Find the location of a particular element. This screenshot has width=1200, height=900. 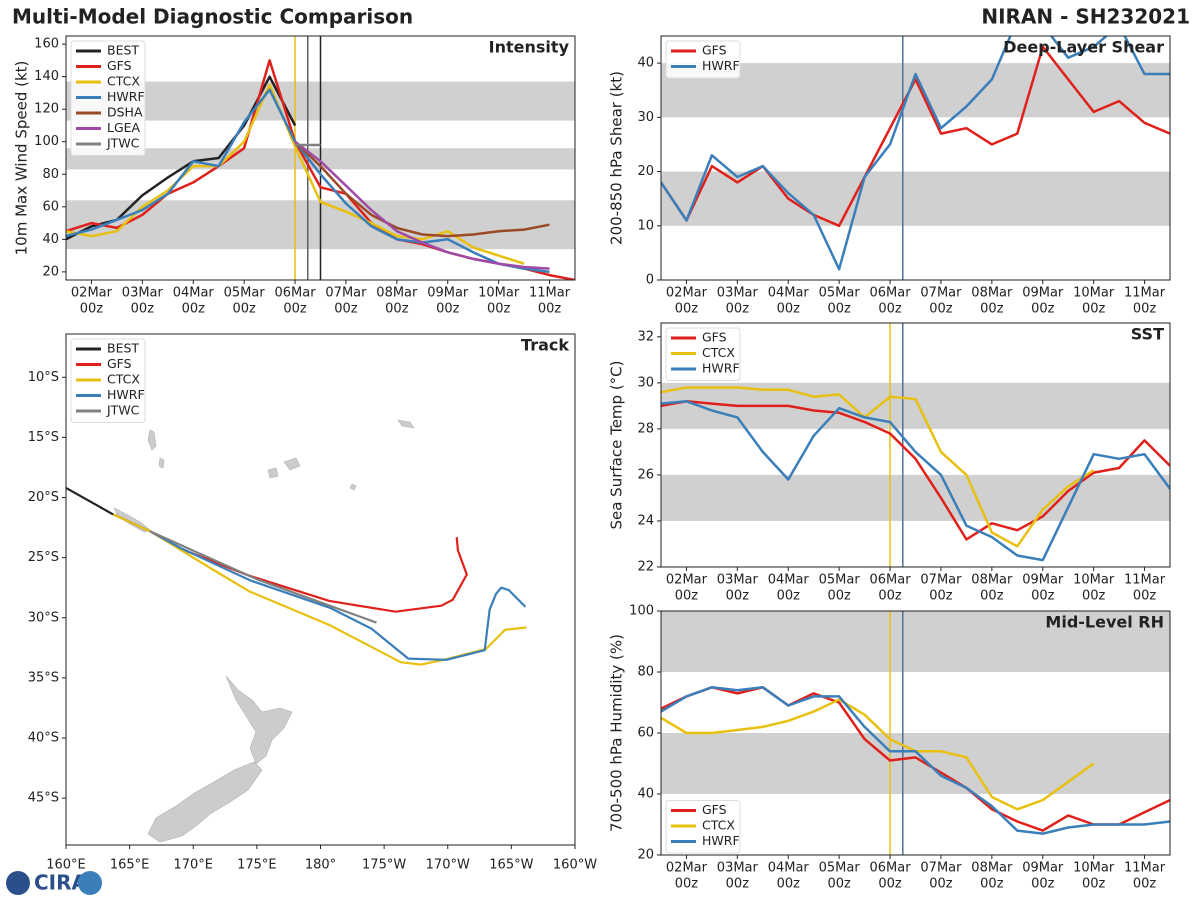

x-tick-label: 165°W is located at coordinates (511, 865).